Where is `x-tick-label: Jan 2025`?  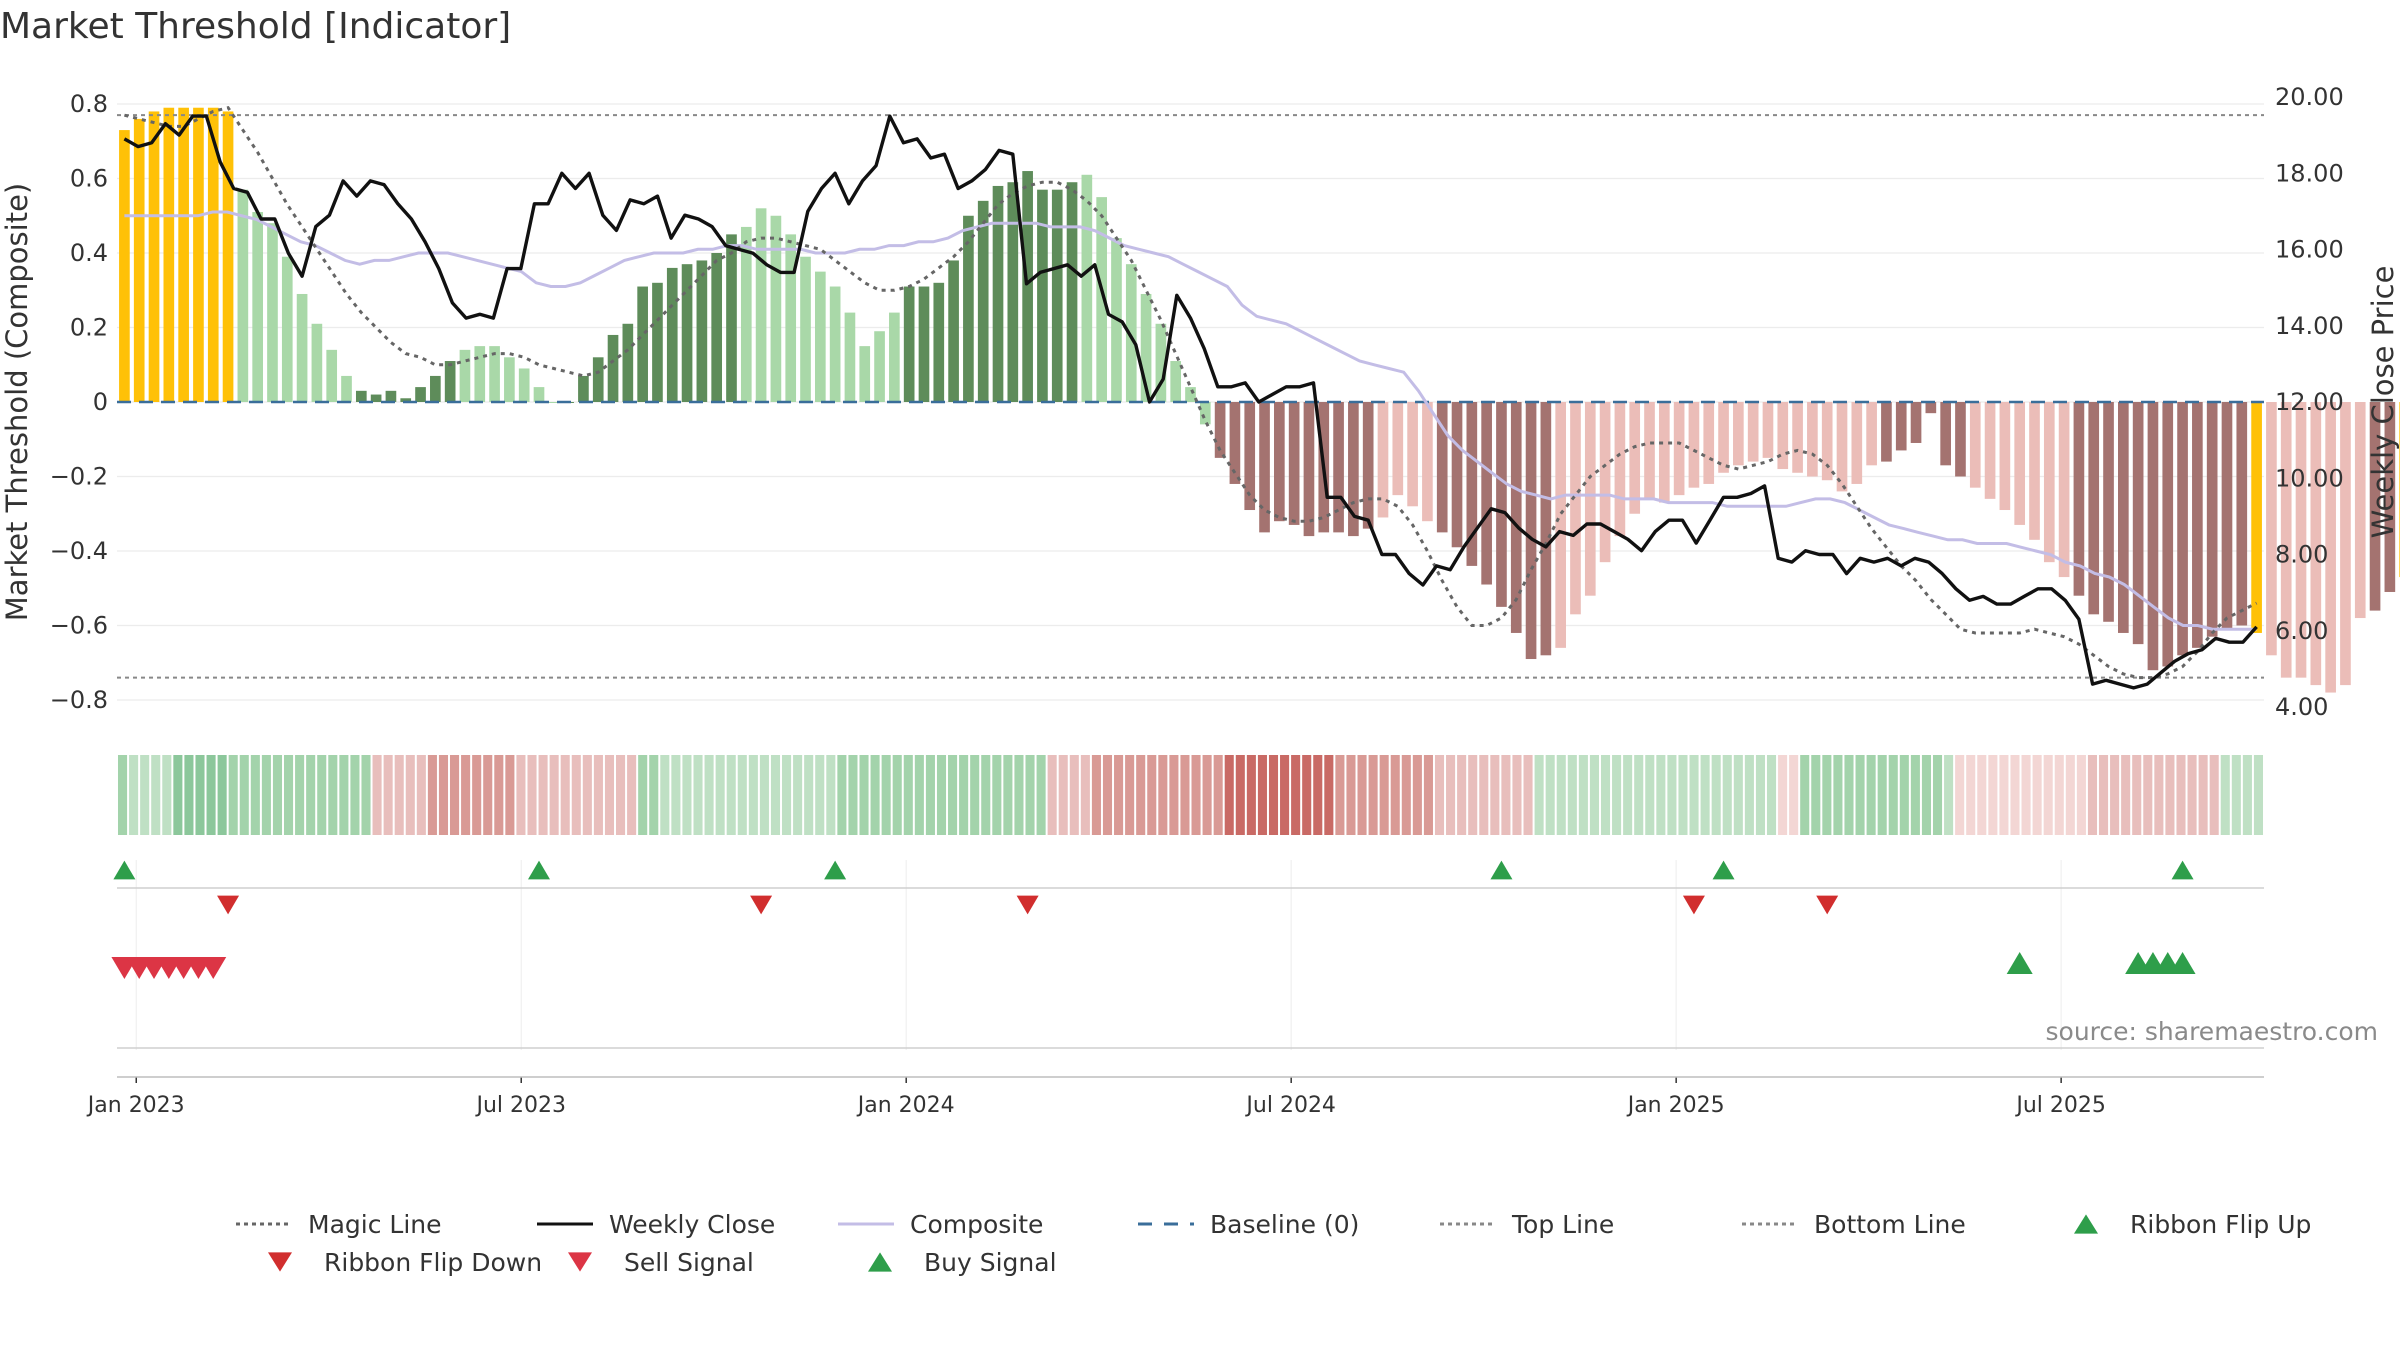
x-tick-label: Jan 2025 is located at coordinates (1675, 1105).